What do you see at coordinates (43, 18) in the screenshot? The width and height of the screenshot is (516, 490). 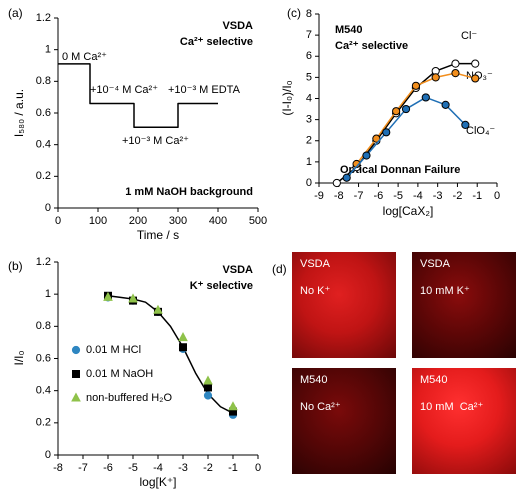 I see `y-tick-label: 1.2` at bounding box center [43, 18].